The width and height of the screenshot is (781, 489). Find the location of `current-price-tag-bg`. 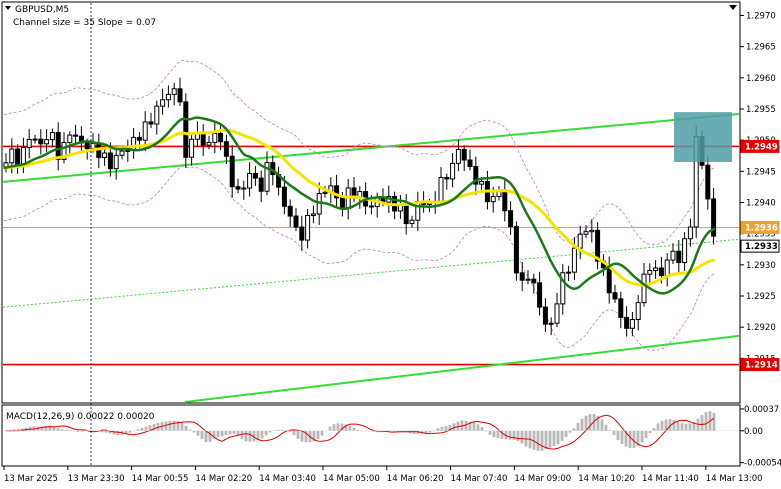

current-price-tag-bg is located at coordinates (760, 246).